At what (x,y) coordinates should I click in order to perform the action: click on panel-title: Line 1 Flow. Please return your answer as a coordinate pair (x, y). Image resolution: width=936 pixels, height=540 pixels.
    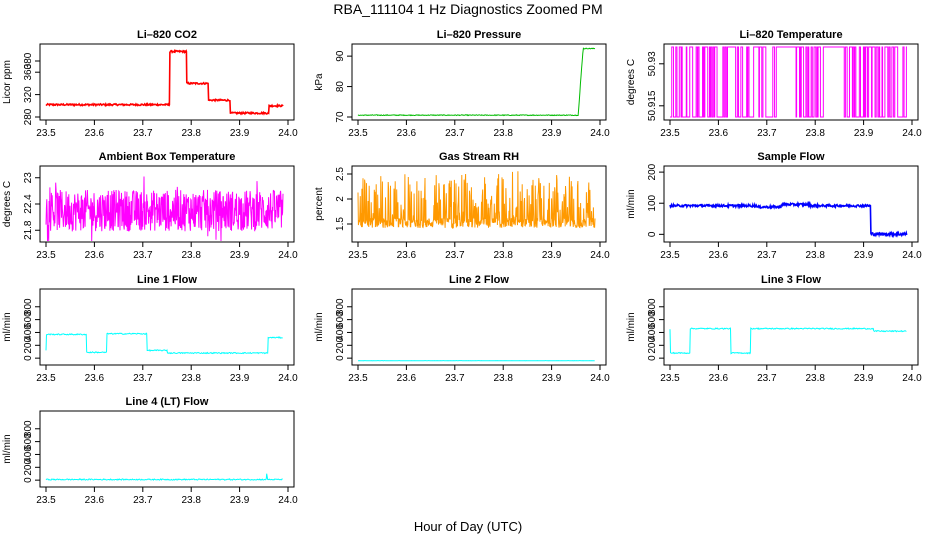
    Looking at the image, I should click on (167, 280).